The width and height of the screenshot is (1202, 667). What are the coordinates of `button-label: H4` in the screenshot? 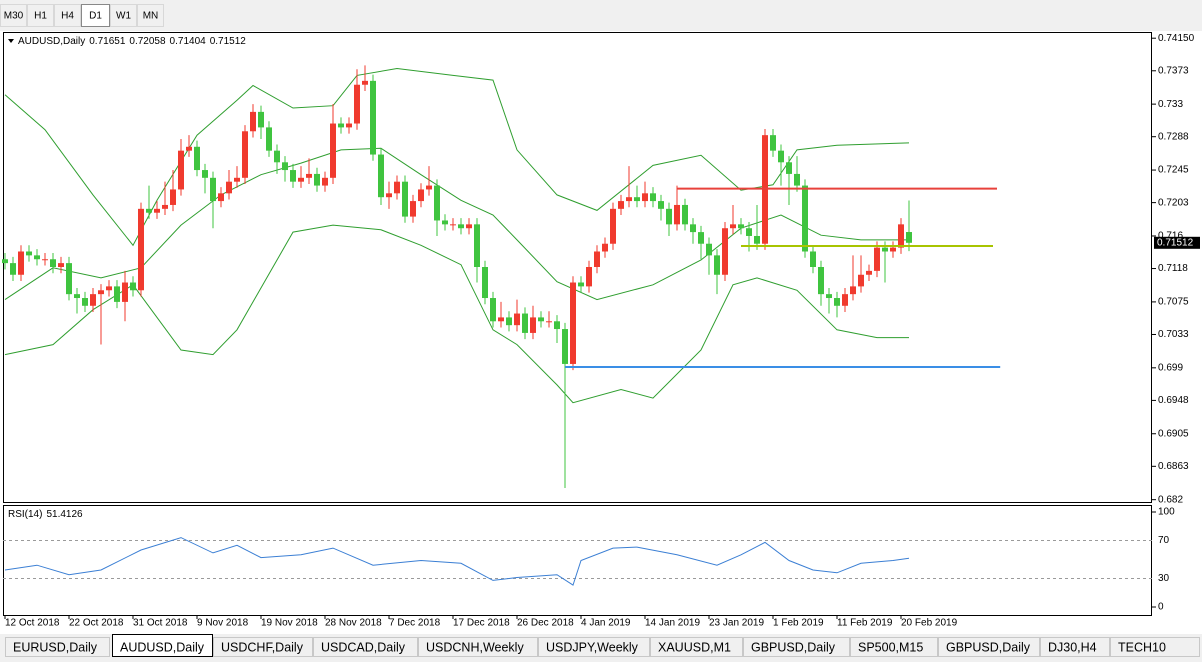 It's located at (67, 16).